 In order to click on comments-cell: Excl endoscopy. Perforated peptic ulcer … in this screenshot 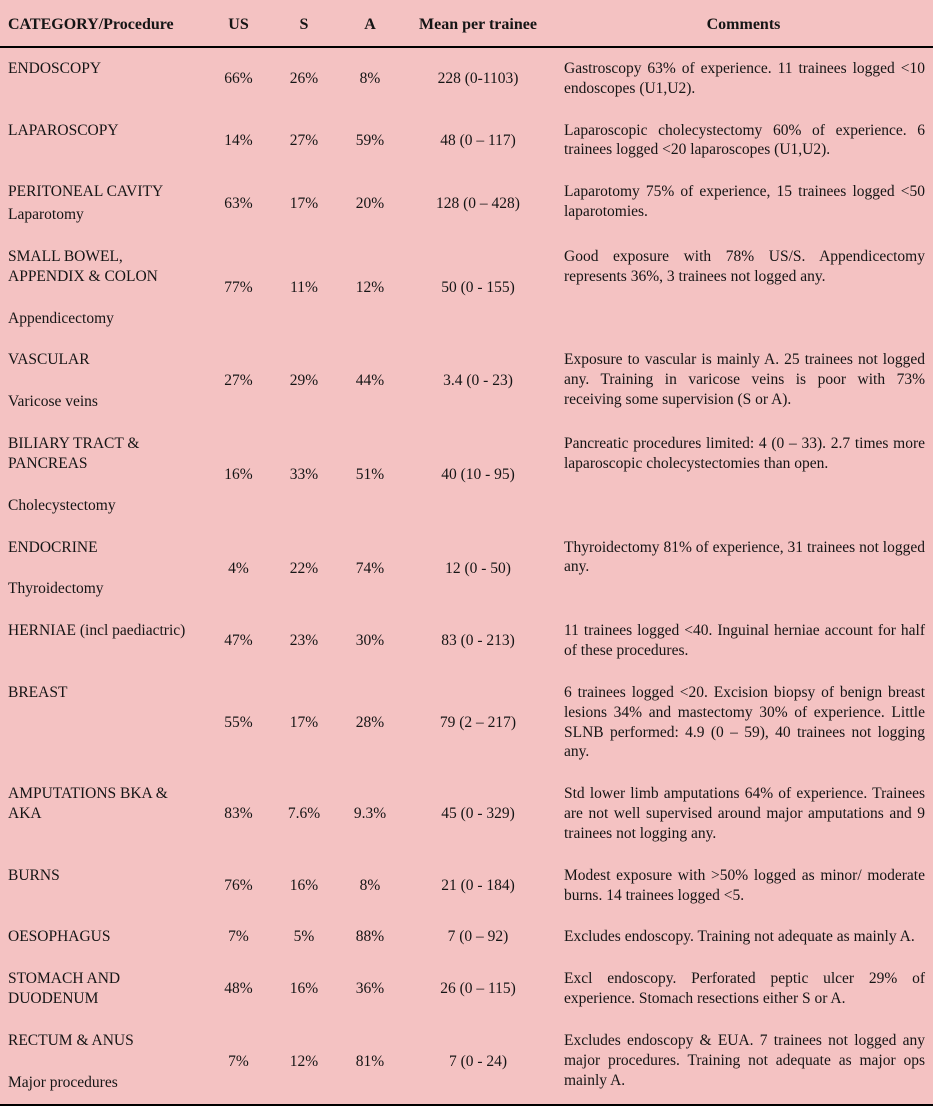, I will do `click(744, 989)`.